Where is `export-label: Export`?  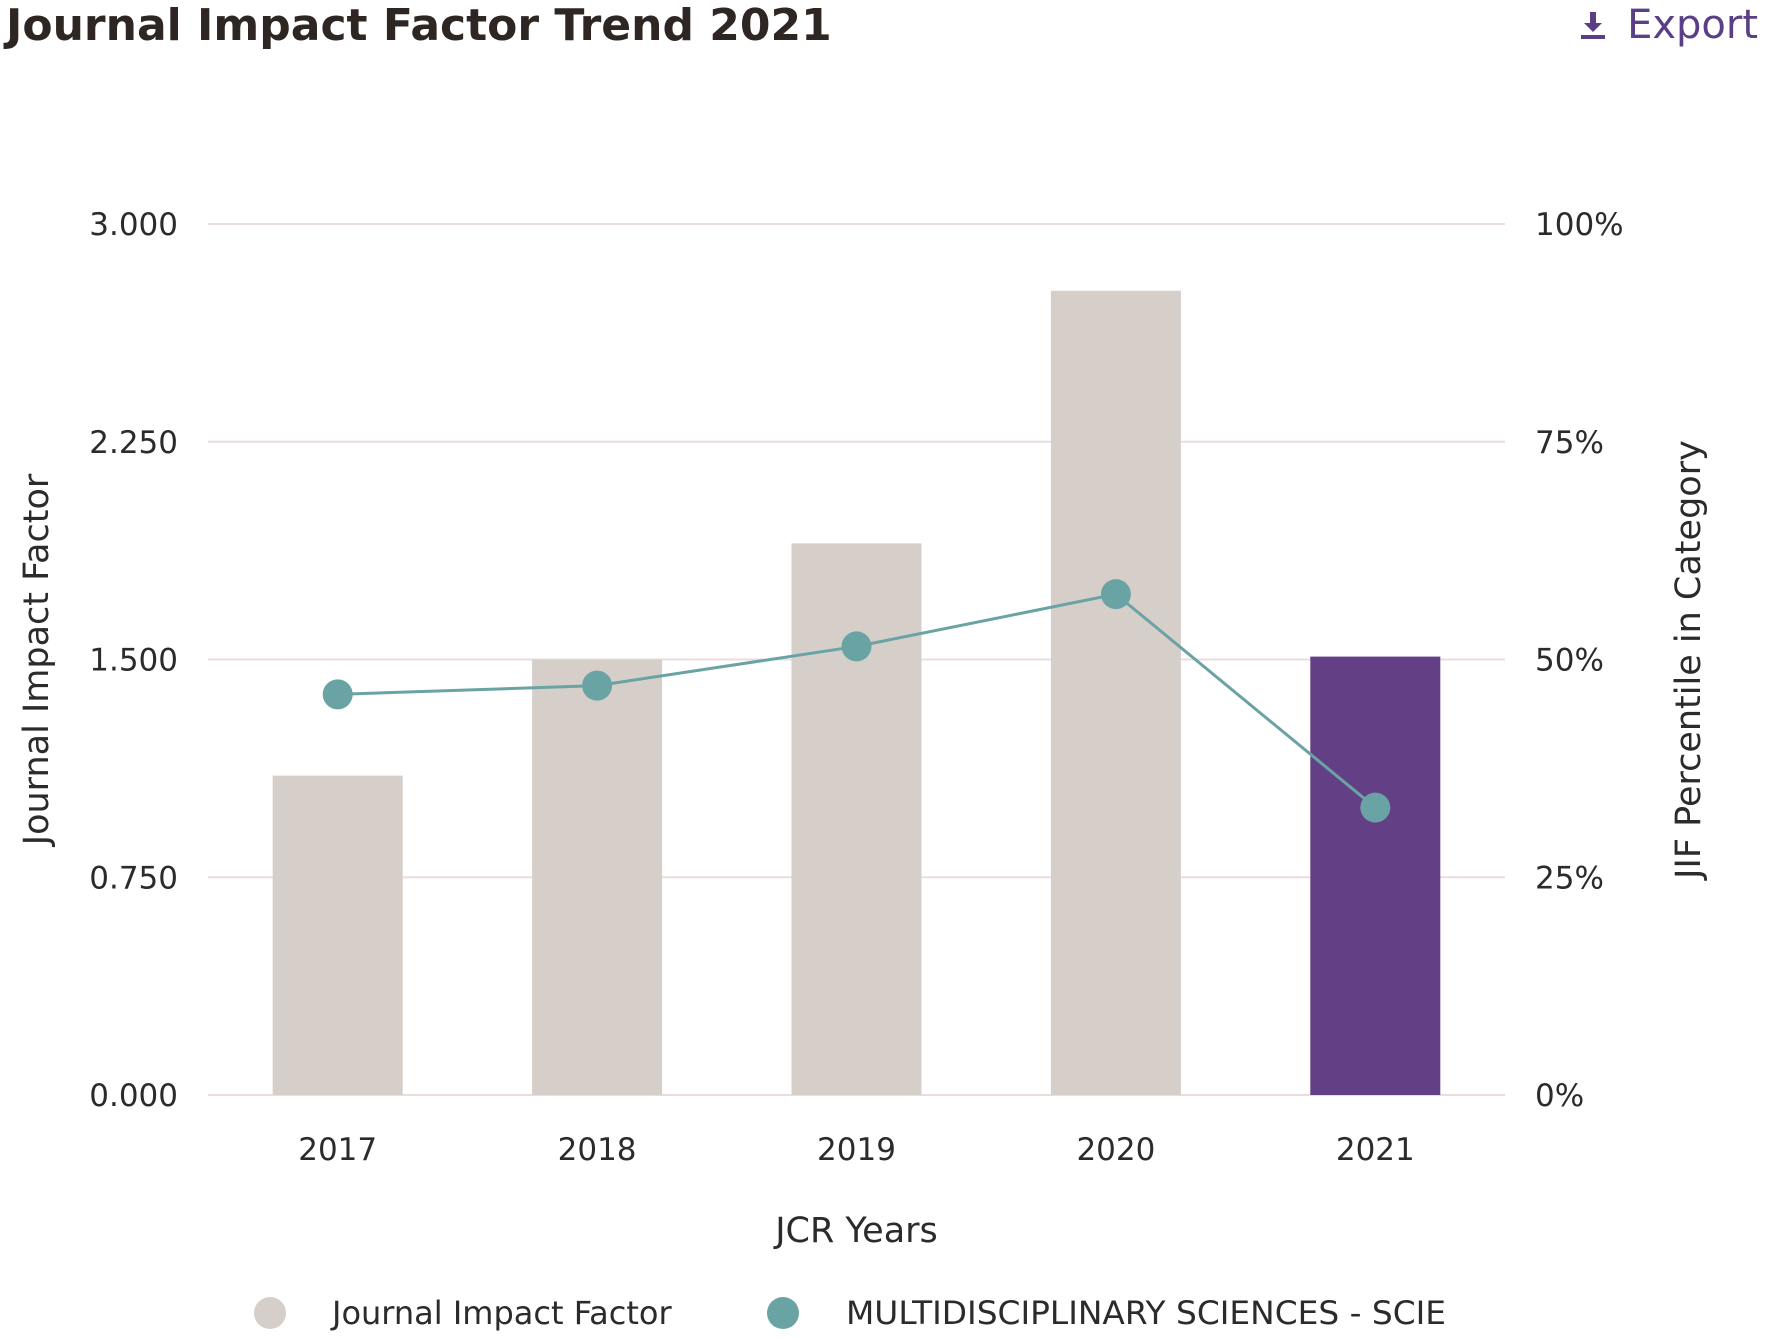
export-label: Export is located at coordinates (1692, 25).